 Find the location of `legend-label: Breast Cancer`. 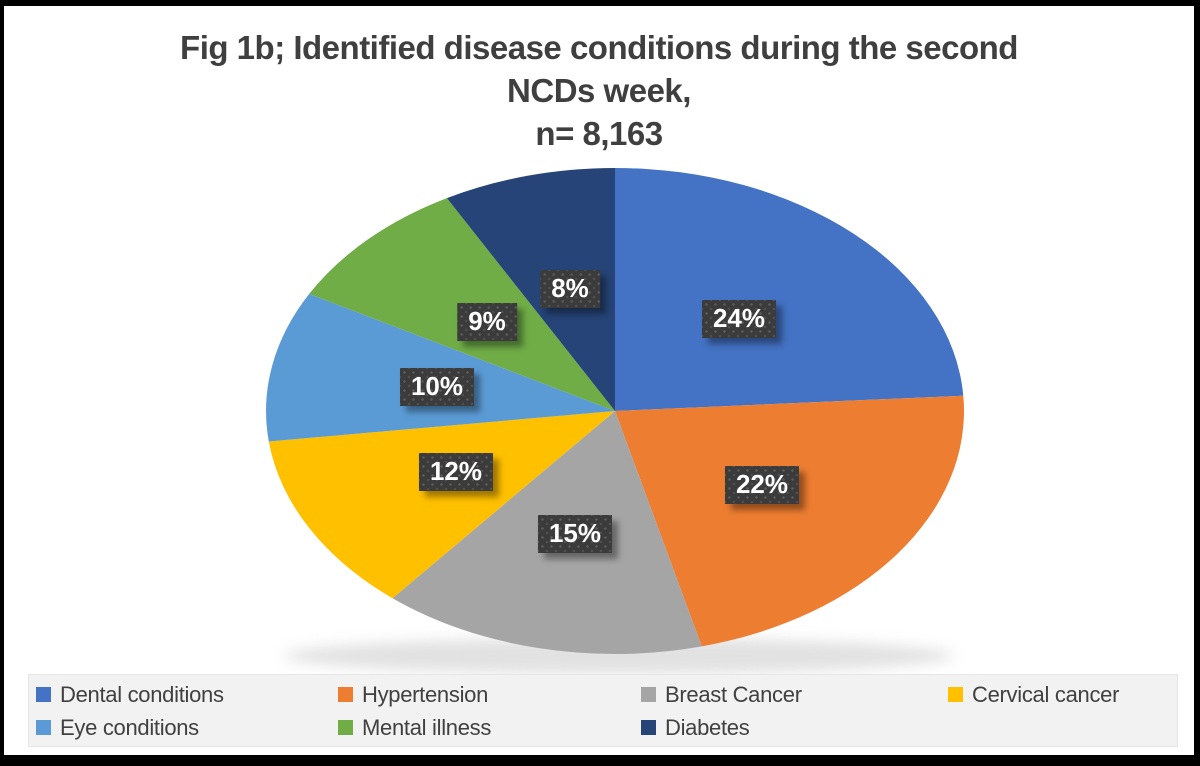

legend-label: Breast Cancer is located at coordinates (733, 694).